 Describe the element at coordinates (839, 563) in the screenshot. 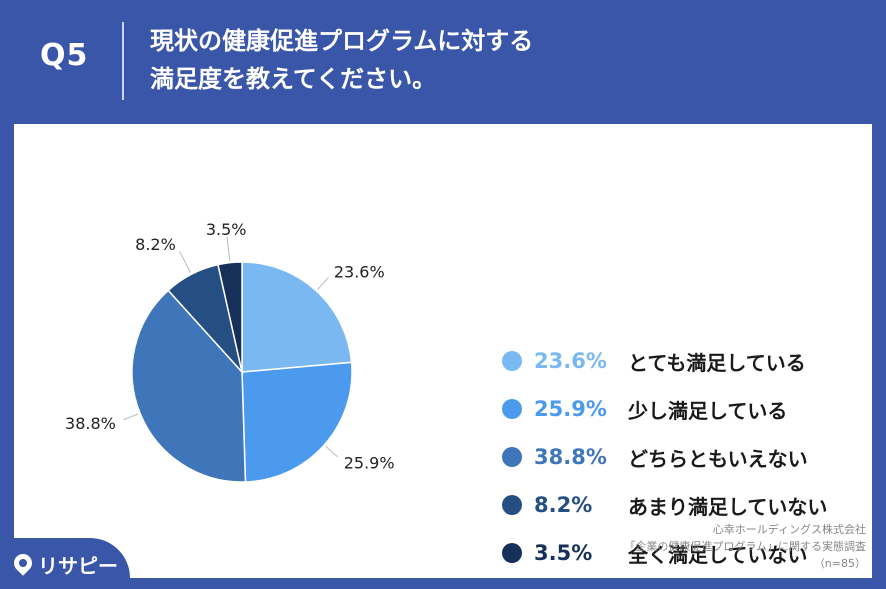

I see `source-sample: （n=85）` at that location.